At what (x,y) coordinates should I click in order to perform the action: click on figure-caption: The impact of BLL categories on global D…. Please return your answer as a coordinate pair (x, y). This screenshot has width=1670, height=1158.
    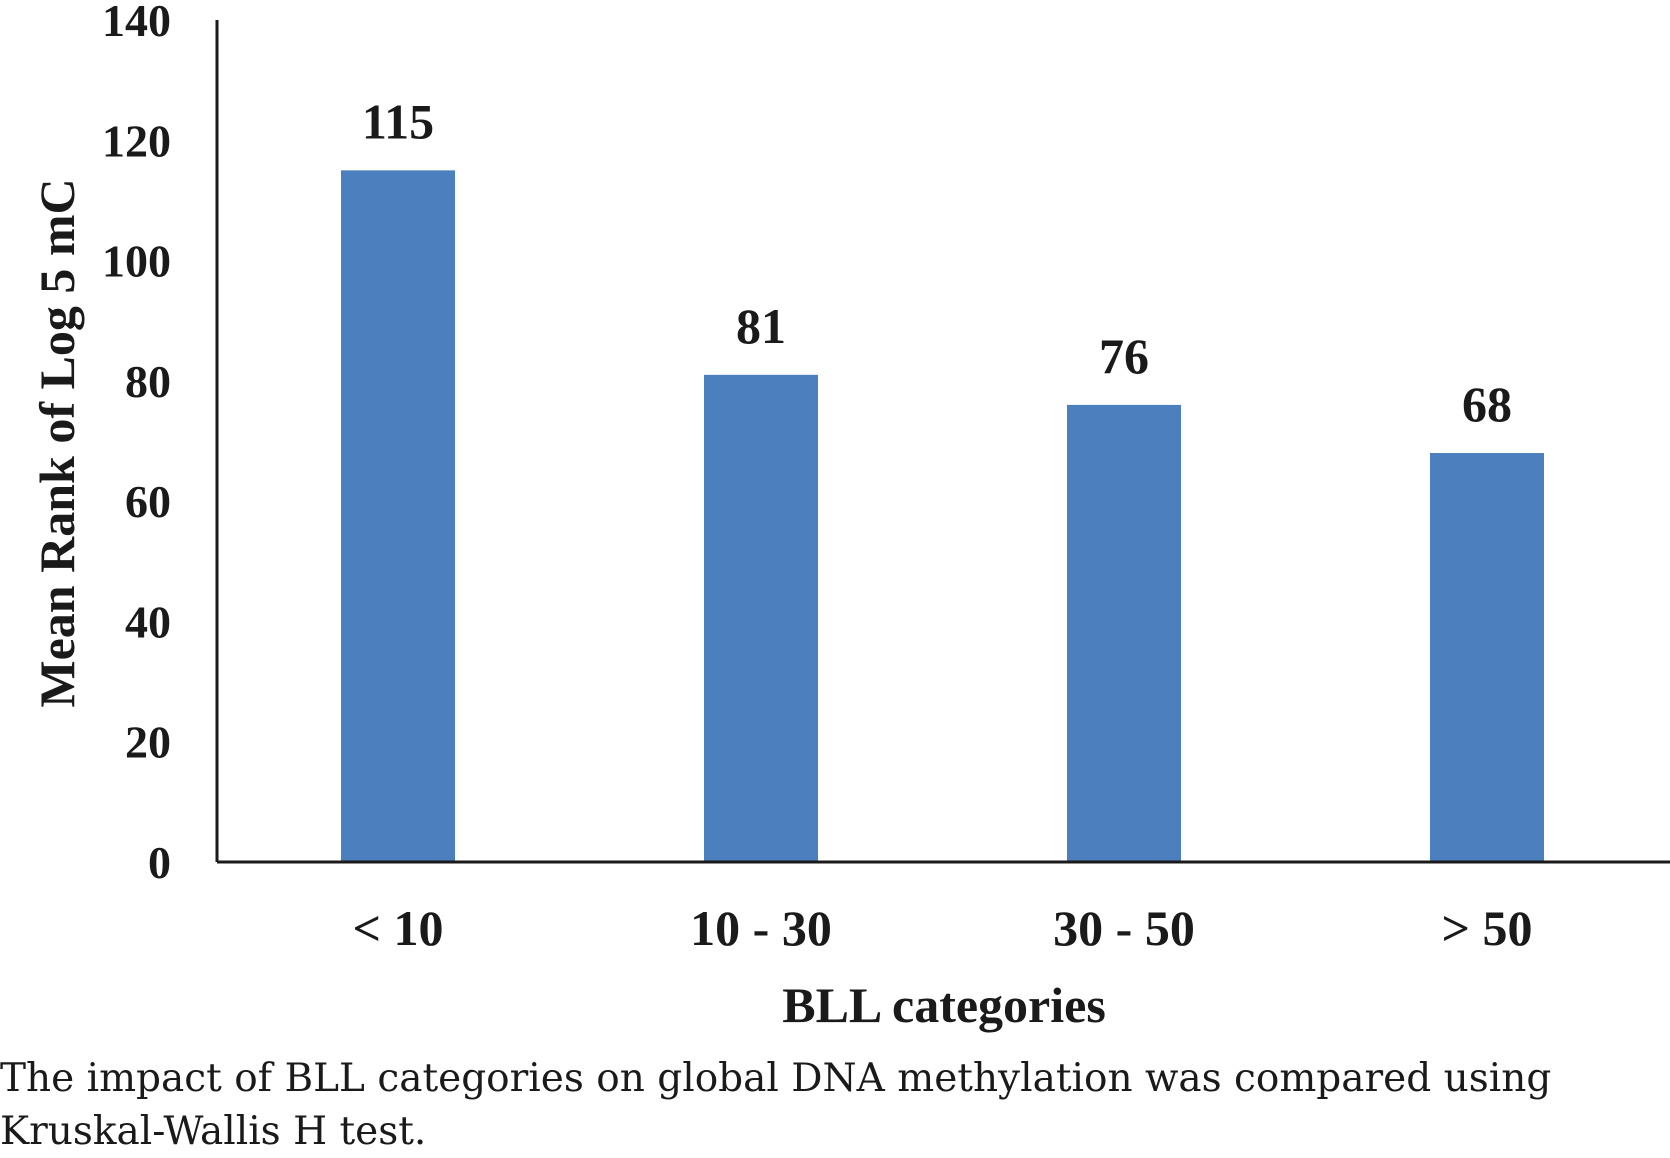
    Looking at the image, I should click on (776, 1105).